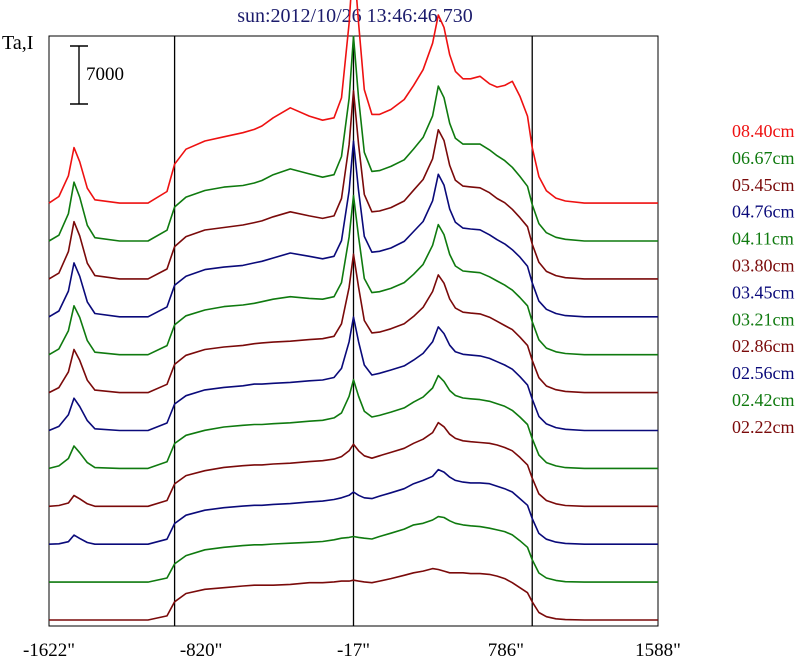 The width and height of the screenshot is (807, 662). I want to click on x-tick-label: 1588", so click(658, 650).